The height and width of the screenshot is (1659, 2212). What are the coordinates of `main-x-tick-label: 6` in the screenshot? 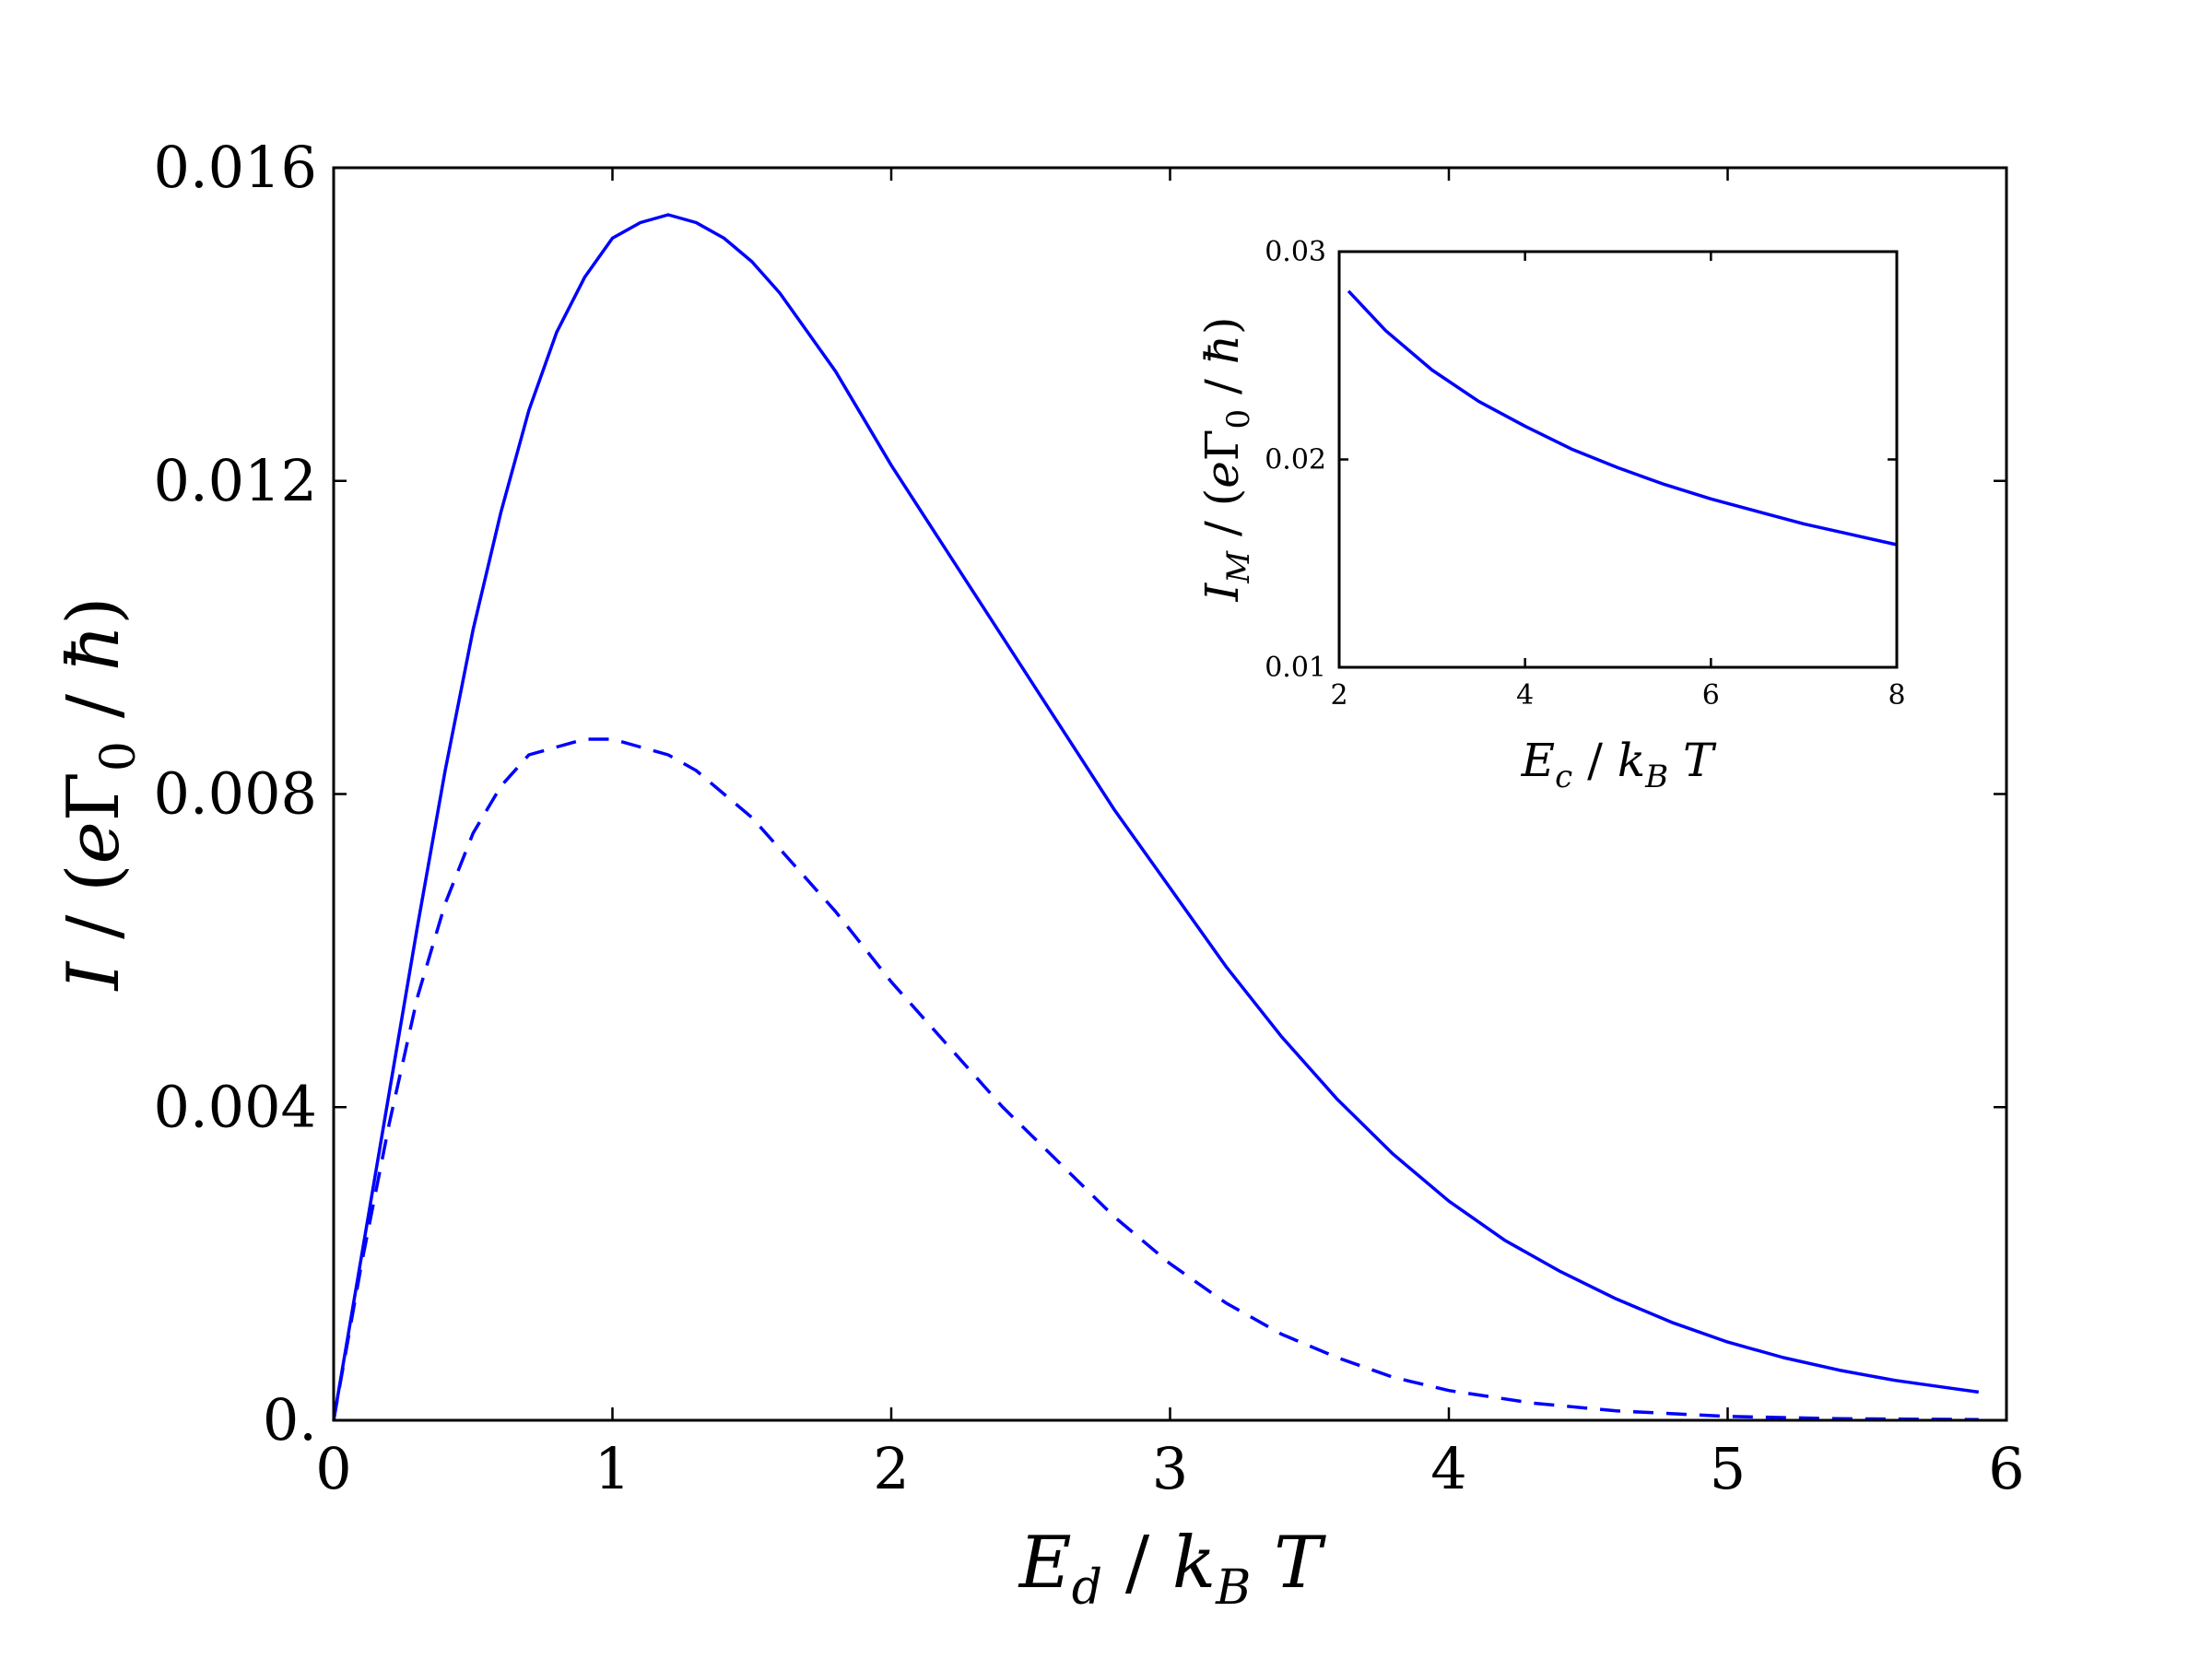 It's located at (2006, 1468).